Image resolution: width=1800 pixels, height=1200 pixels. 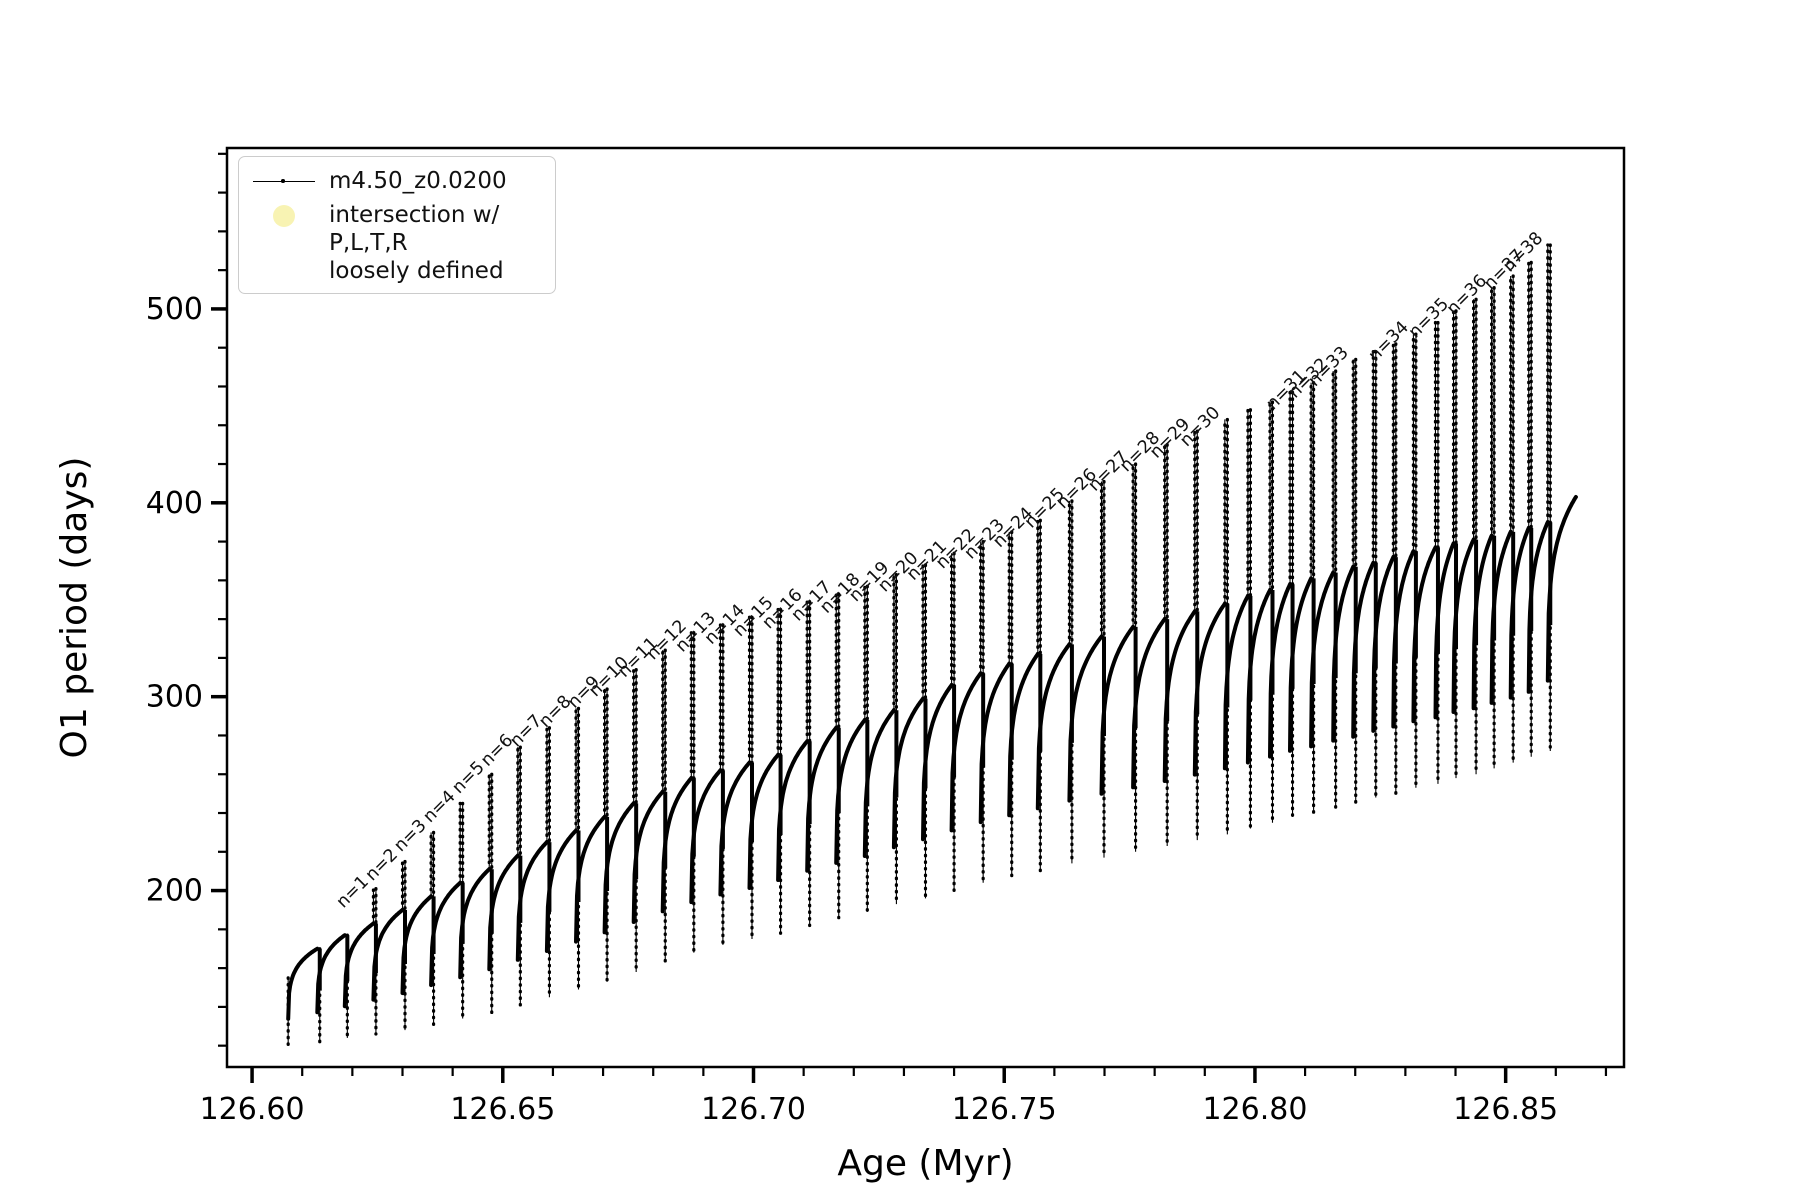 I want to click on y-tick-label: 300, so click(x=174, y=697).